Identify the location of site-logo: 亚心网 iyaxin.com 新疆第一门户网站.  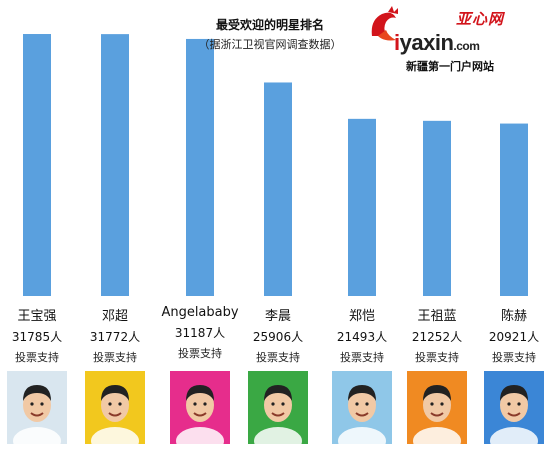
(456, 39).